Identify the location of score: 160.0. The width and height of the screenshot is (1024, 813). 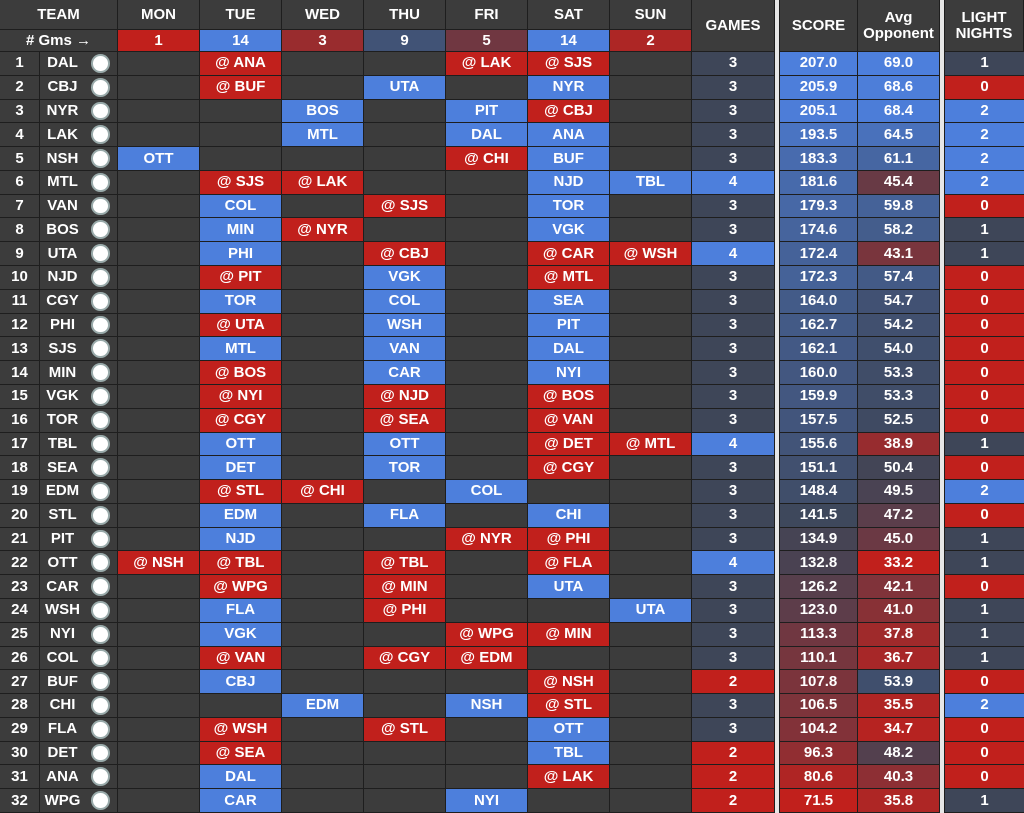
(818, 372).